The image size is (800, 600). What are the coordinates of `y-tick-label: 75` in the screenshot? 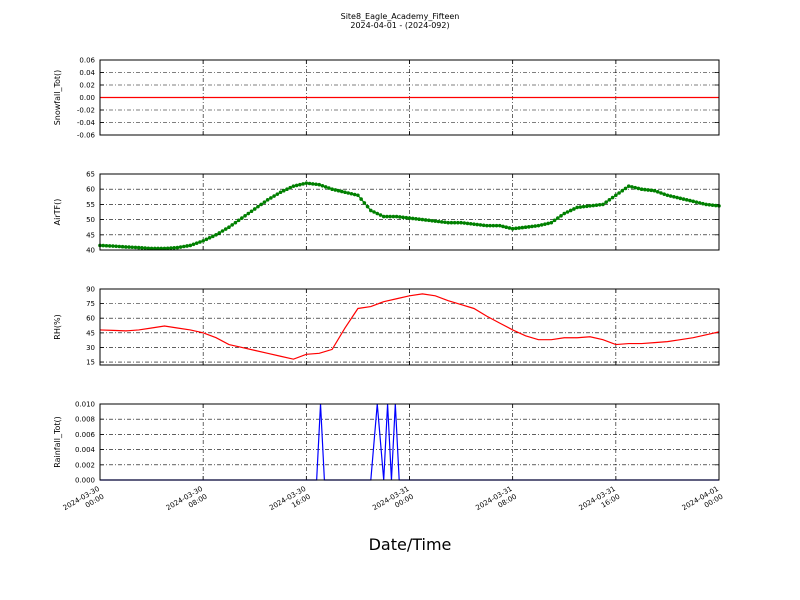 It's located at (90, 304).